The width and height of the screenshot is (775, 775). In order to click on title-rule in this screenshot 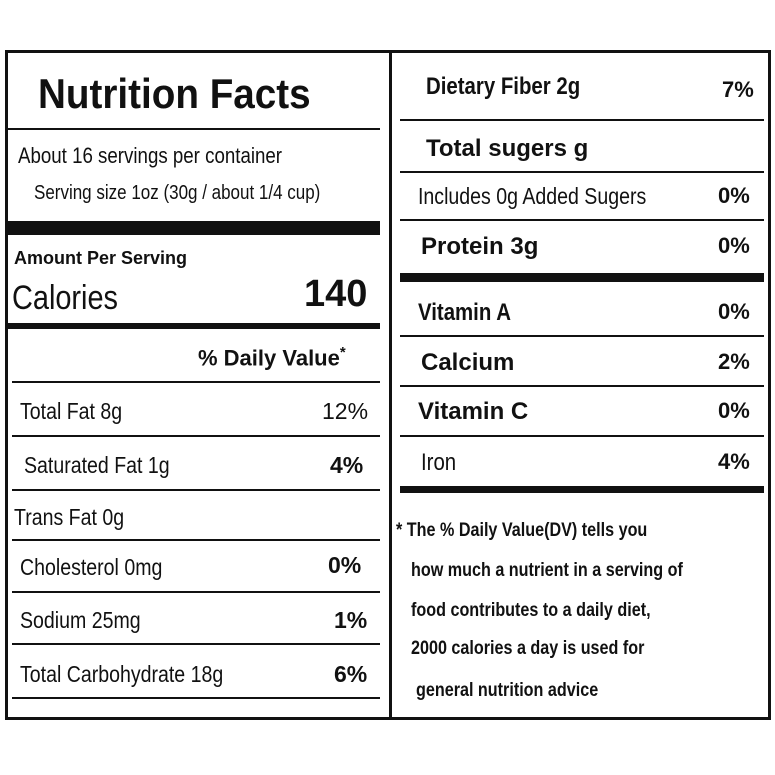, I will do `click(194, 129)`.